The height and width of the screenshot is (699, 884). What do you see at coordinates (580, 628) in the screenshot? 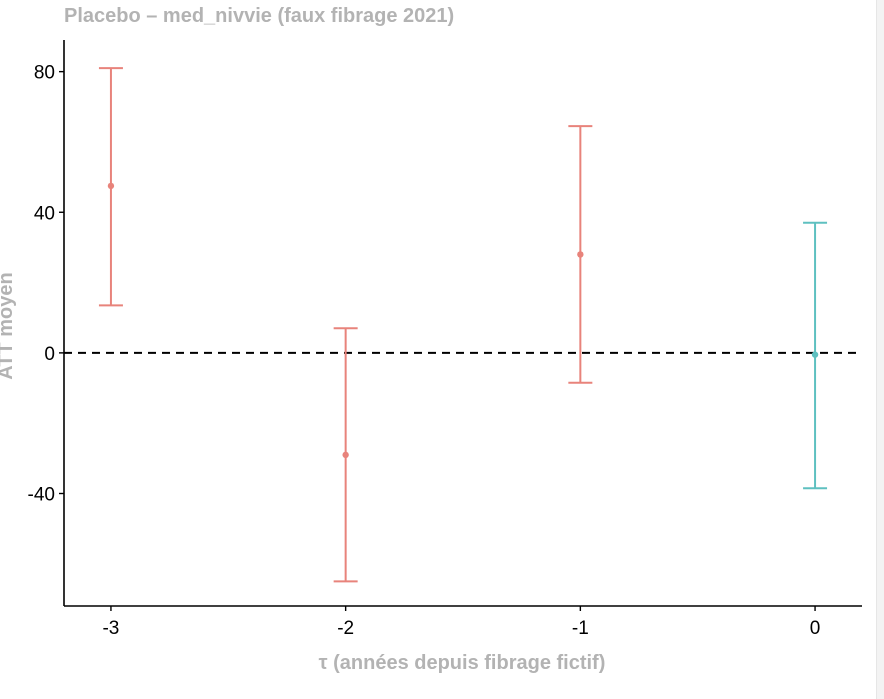
I see `x-tick-label: -1` at bounding box center [580, 628].